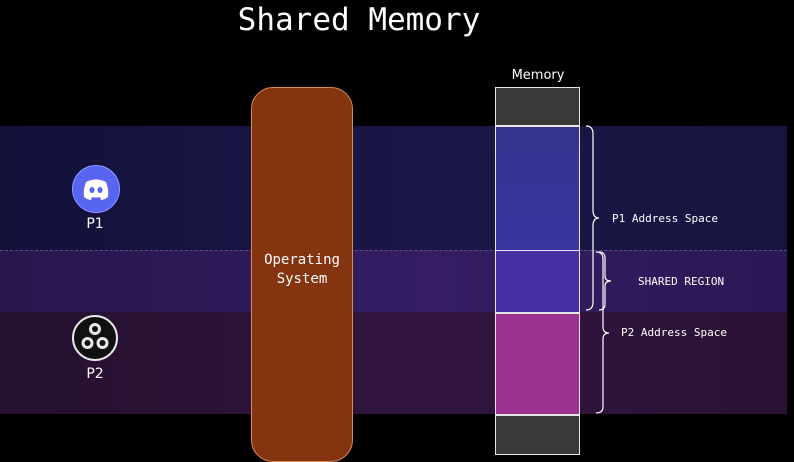  Describe the element at coordinates (681, 281) in the screenshot. I see `shared-region-label: SHARED REGION` at that location.